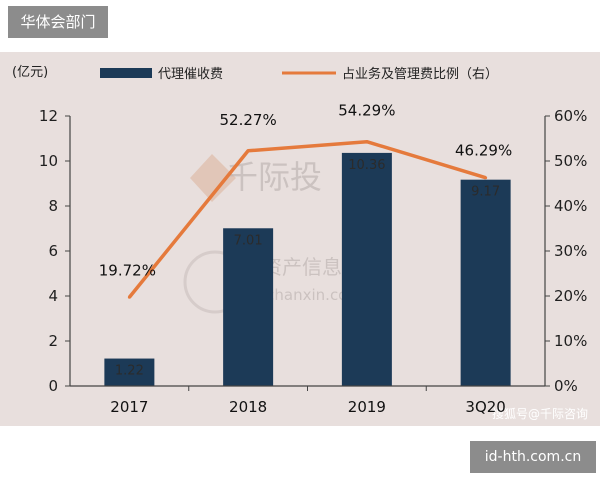 Image resolution: width=600 pixels, height=480 pixels. Describe the element at coordinates (566, 386) in the screenshot. I see `y-right-tick-label: 0%` at that location.